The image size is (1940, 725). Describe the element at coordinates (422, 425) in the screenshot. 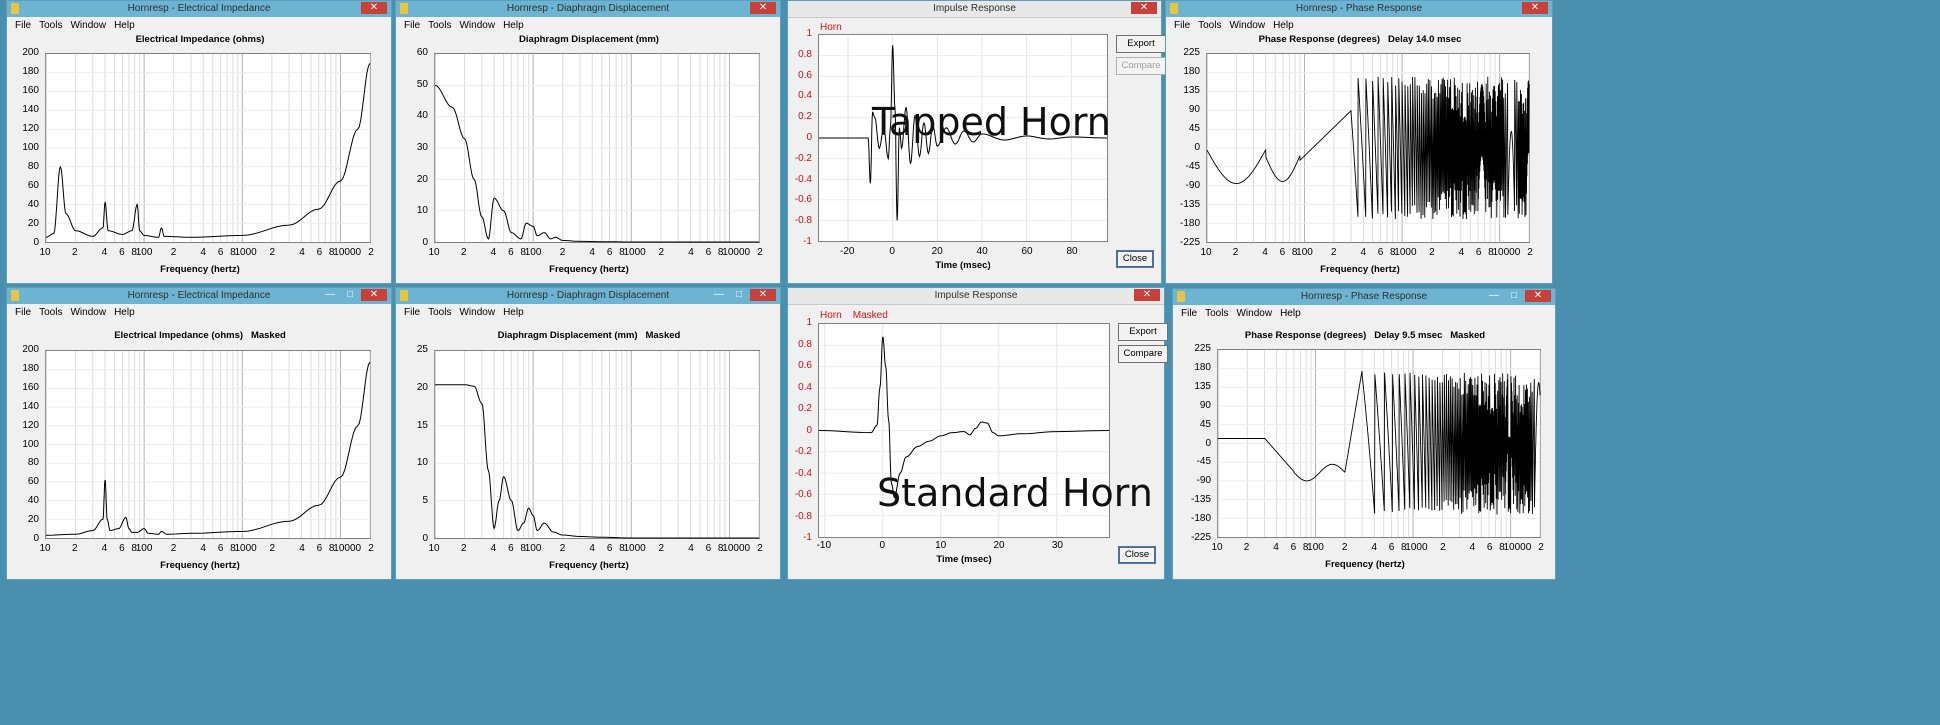

I see `tick-label: 15` at that location.